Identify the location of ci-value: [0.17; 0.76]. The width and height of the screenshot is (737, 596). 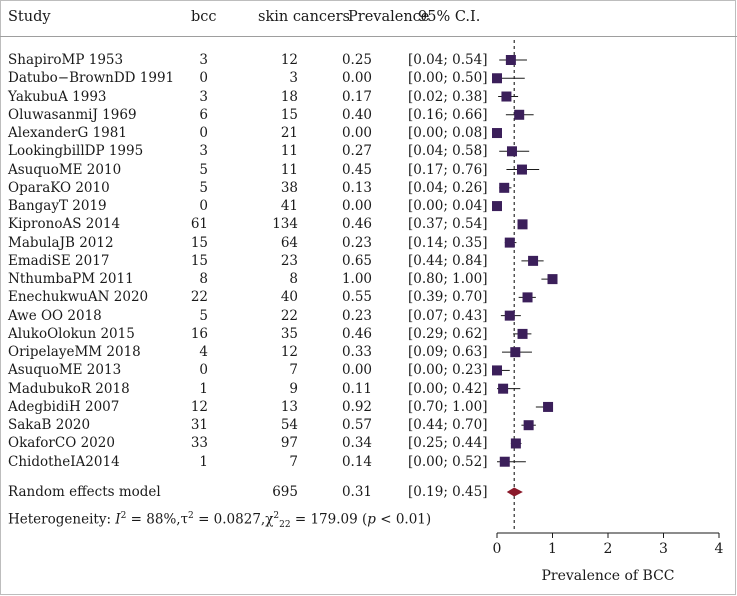
(448, 169).